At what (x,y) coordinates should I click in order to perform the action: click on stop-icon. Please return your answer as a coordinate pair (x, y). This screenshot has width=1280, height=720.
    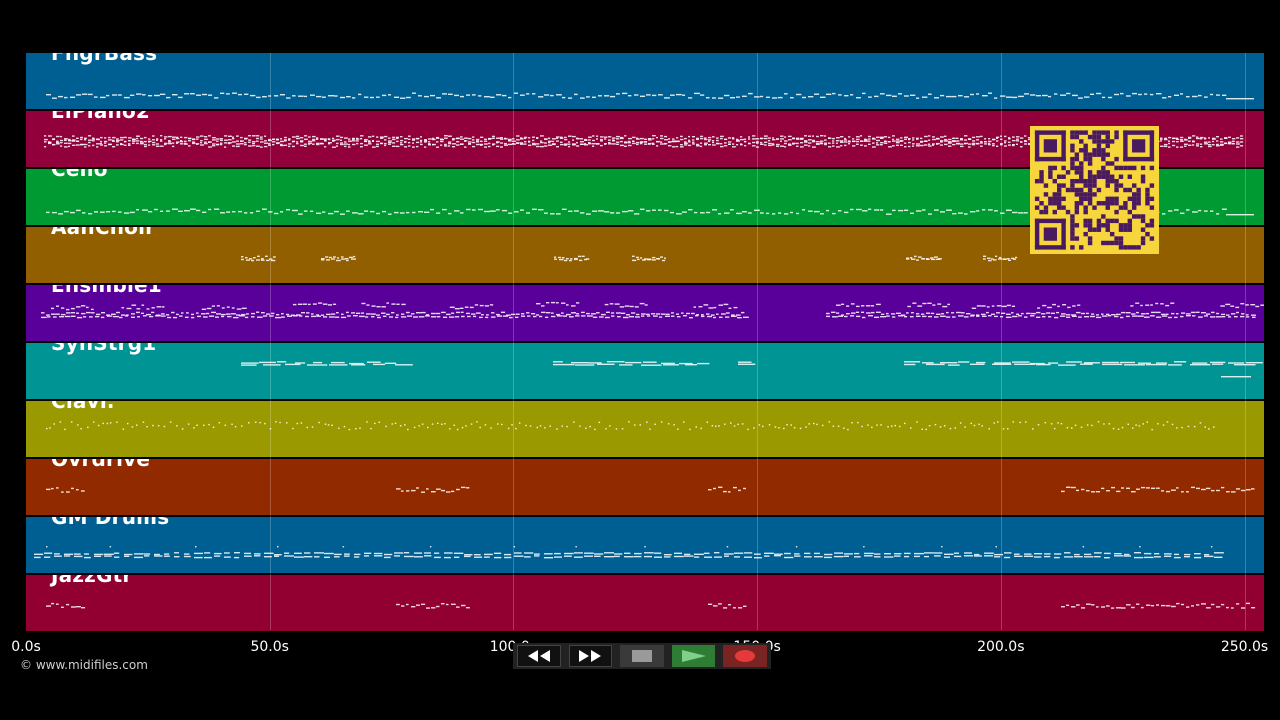
    Looking at the image, I should click on (642, 656).